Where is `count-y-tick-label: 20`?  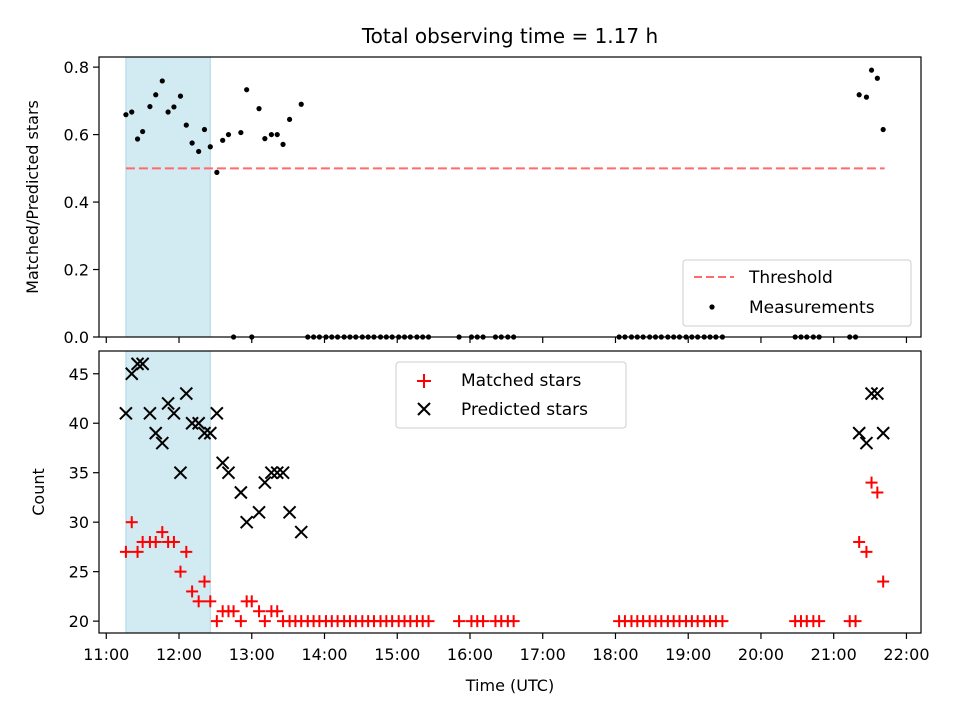 count-y-tick-label: 20 is located at coordinates (79, 621).